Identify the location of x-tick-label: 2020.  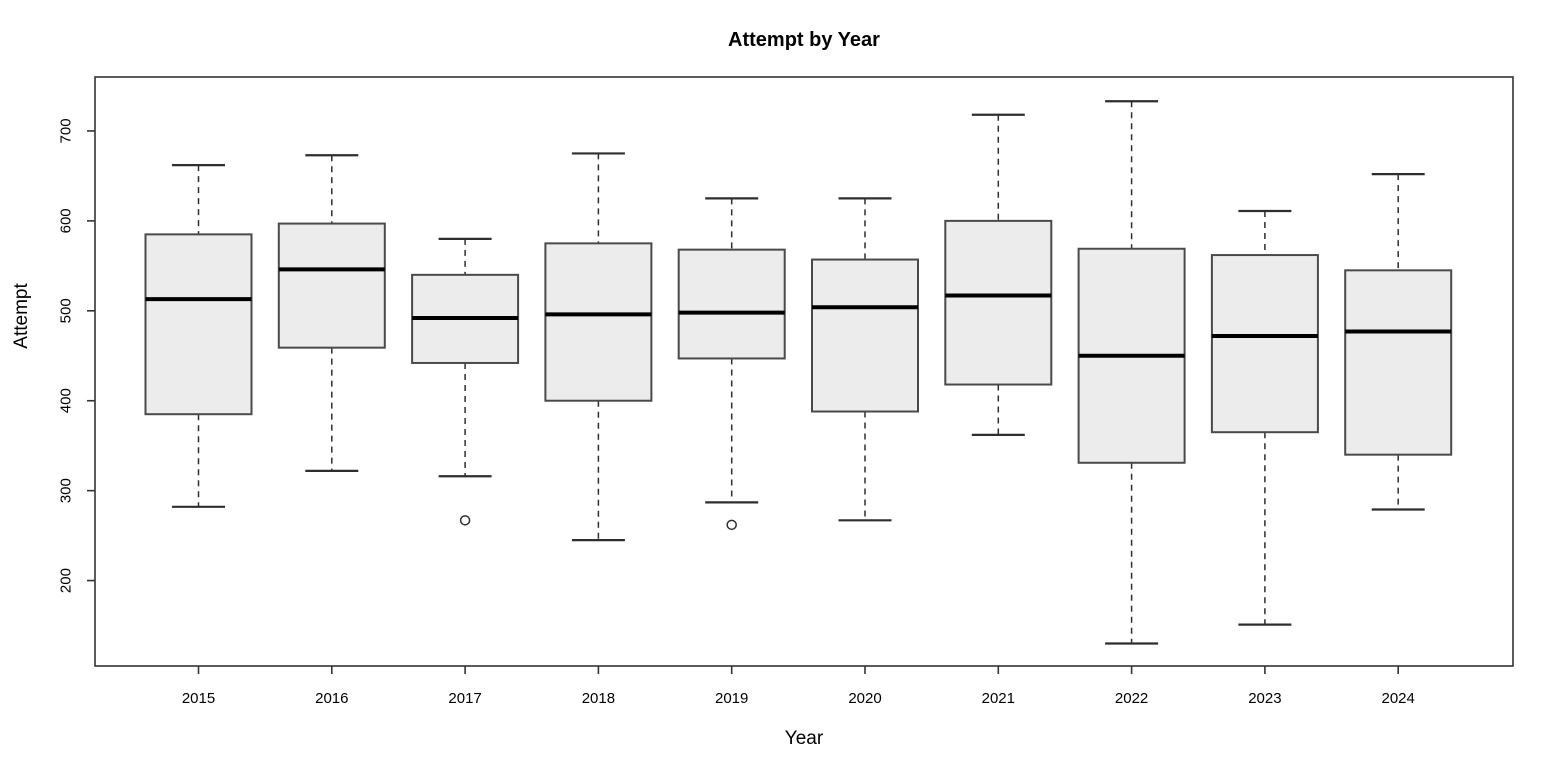
(864, 698).